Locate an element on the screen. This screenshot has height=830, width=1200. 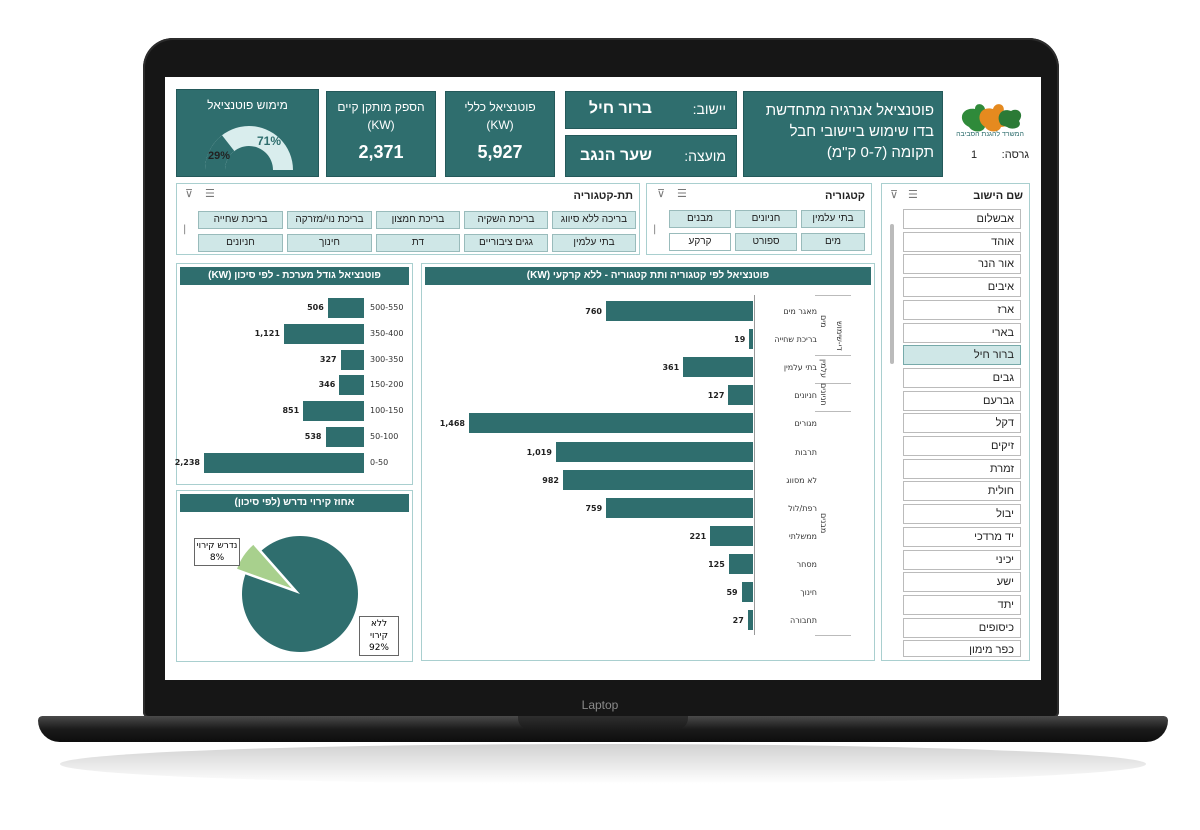
pie-label-none-name: ללא קירוי is located at coordinates (379, 630).